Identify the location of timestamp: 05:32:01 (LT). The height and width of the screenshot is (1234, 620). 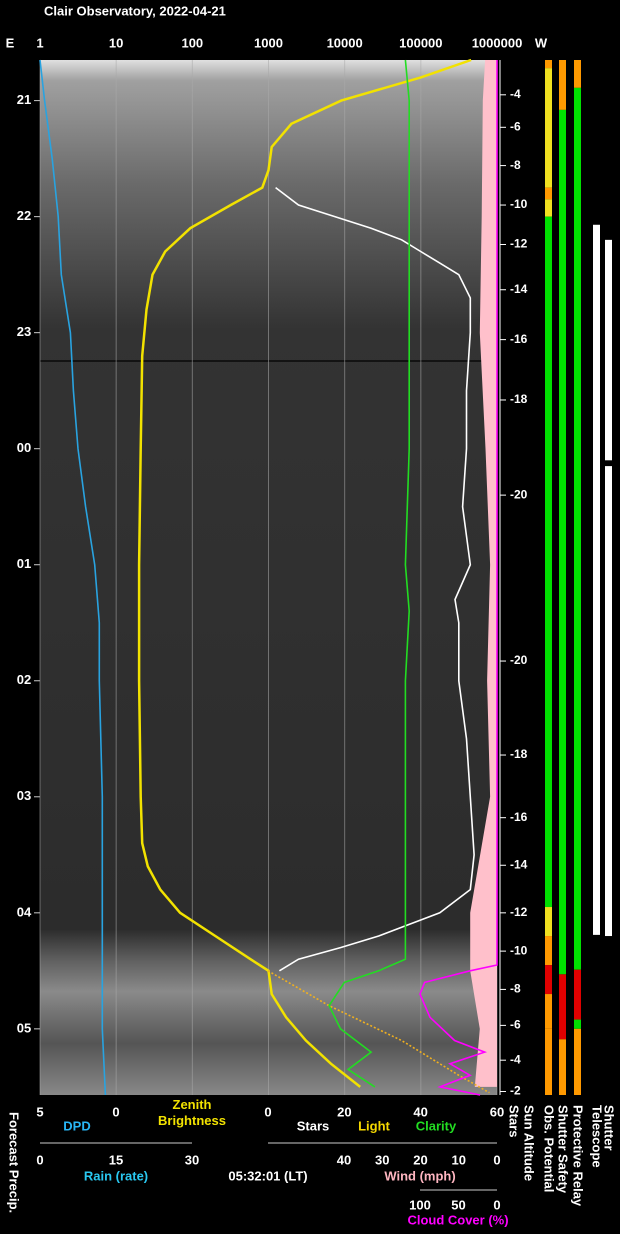
(267, 1175).